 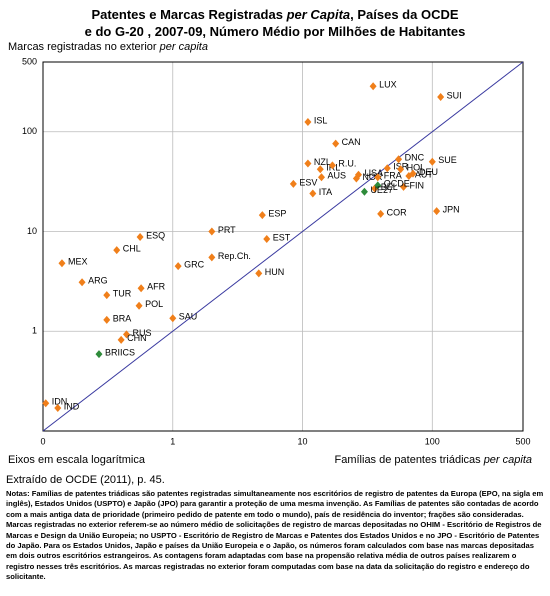 I want to click on label-text: Marcas registradas no exterior, so click(x=84, y=47).